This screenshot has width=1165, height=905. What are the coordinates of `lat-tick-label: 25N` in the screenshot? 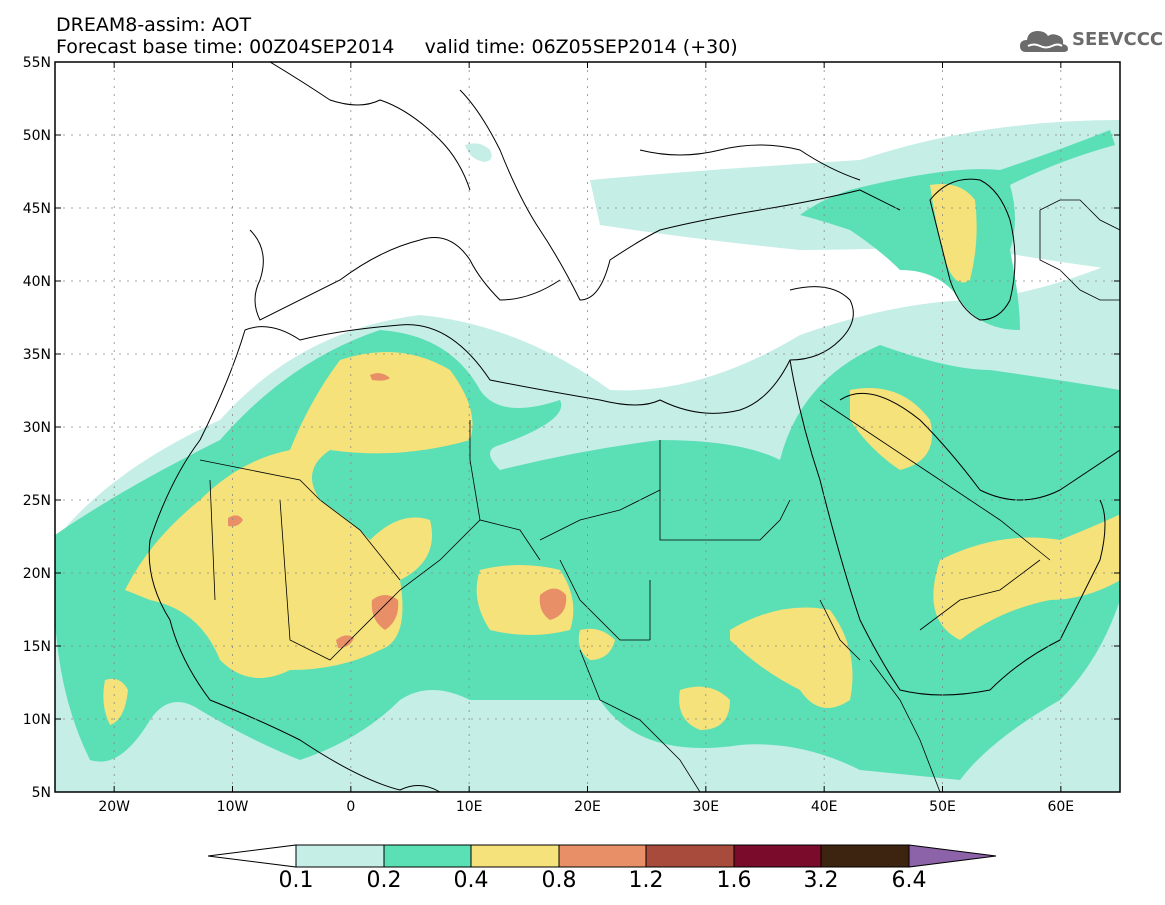 It's located at (37, 501).